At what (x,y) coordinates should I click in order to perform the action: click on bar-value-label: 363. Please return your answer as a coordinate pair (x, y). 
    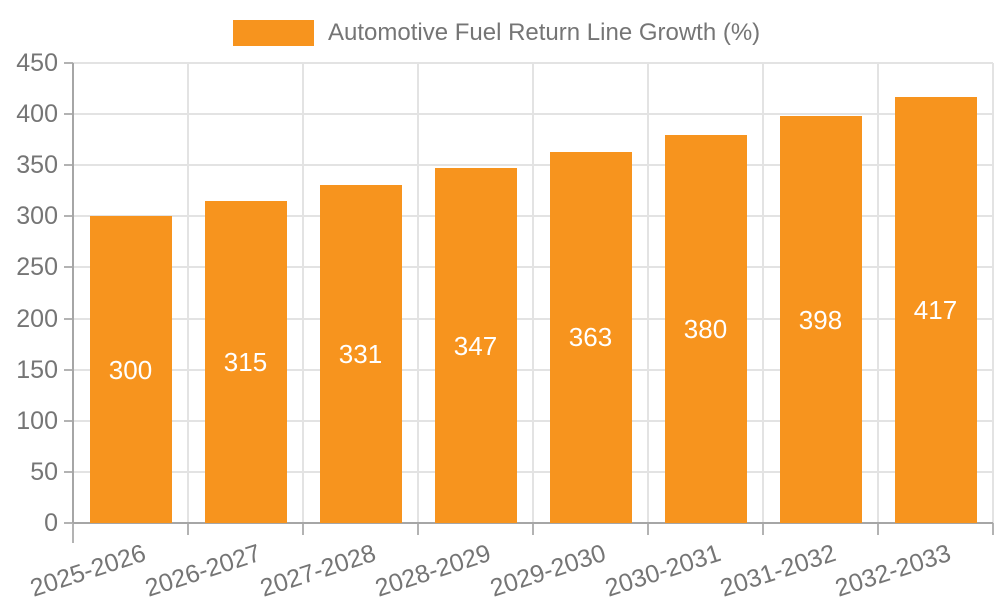
    Looking at the image, I should click on (590, 337).